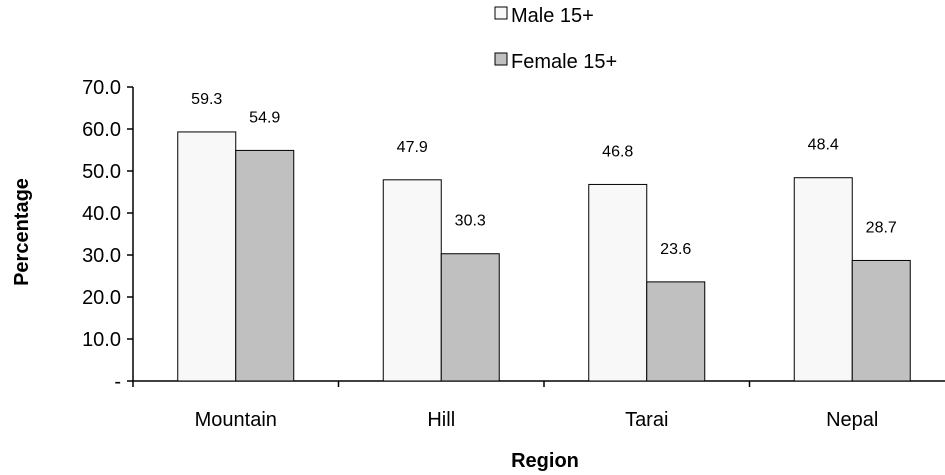 The height and width of the screenshot is (475, 945). Describe the element at coordinates (22, 232) in the screenshot. I see `y-axis-title: Percentage` at that location.